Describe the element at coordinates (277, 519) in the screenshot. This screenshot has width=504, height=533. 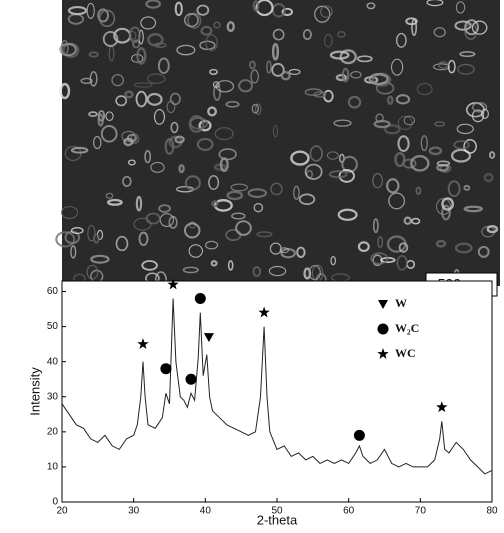
I see `x-axis-label: 2-theta` at that location.